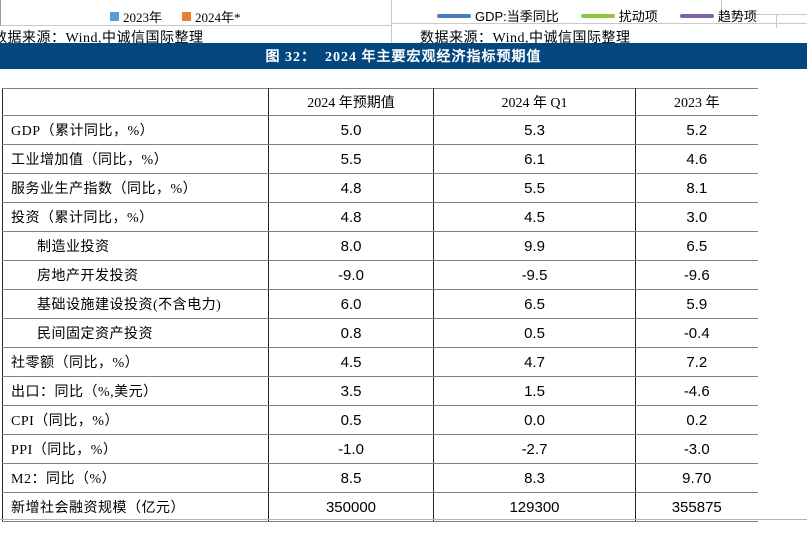 This screenshot has width=807, height=533. I want to click on legend-item-2023: 2023年, so click(136, 16).